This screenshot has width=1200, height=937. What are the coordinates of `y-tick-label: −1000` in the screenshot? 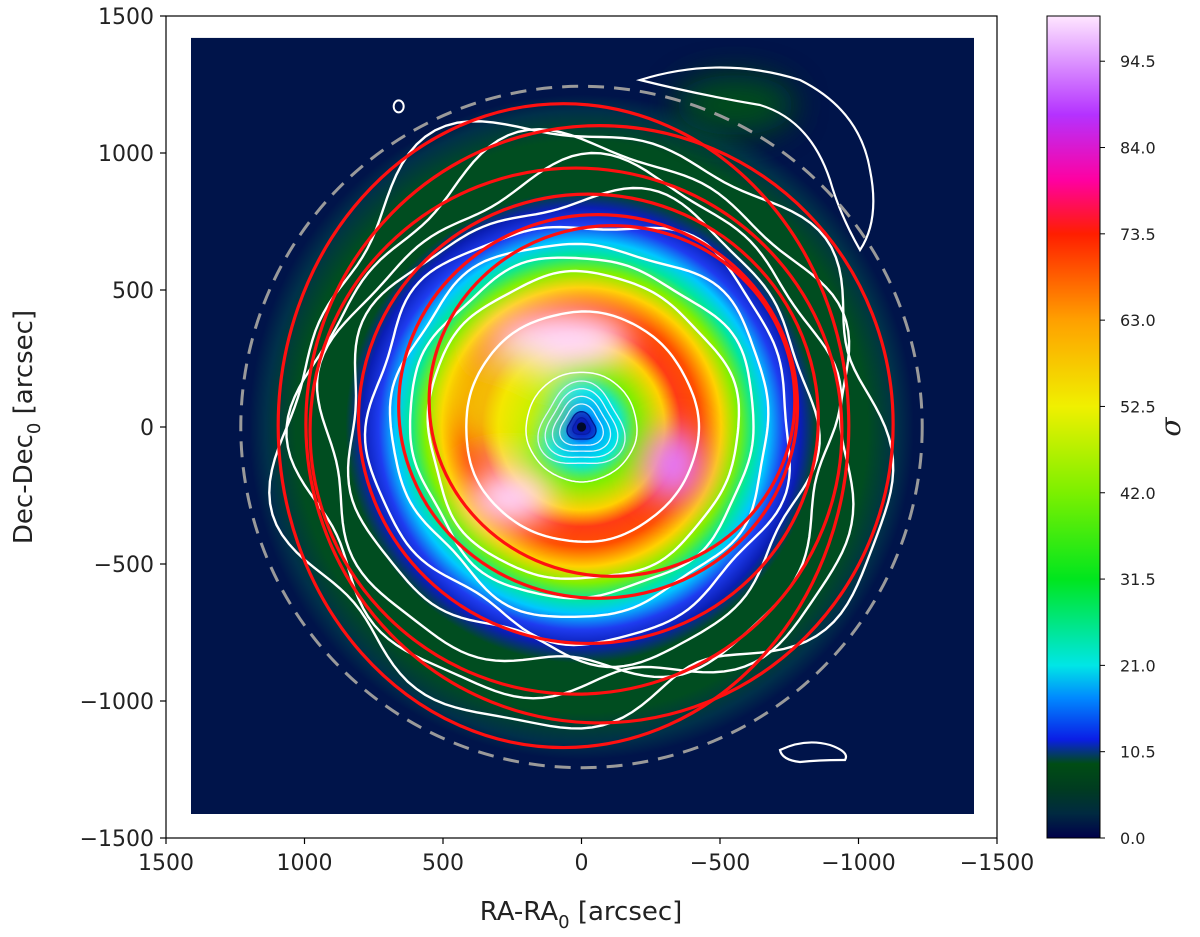 It's located at (117, 702).